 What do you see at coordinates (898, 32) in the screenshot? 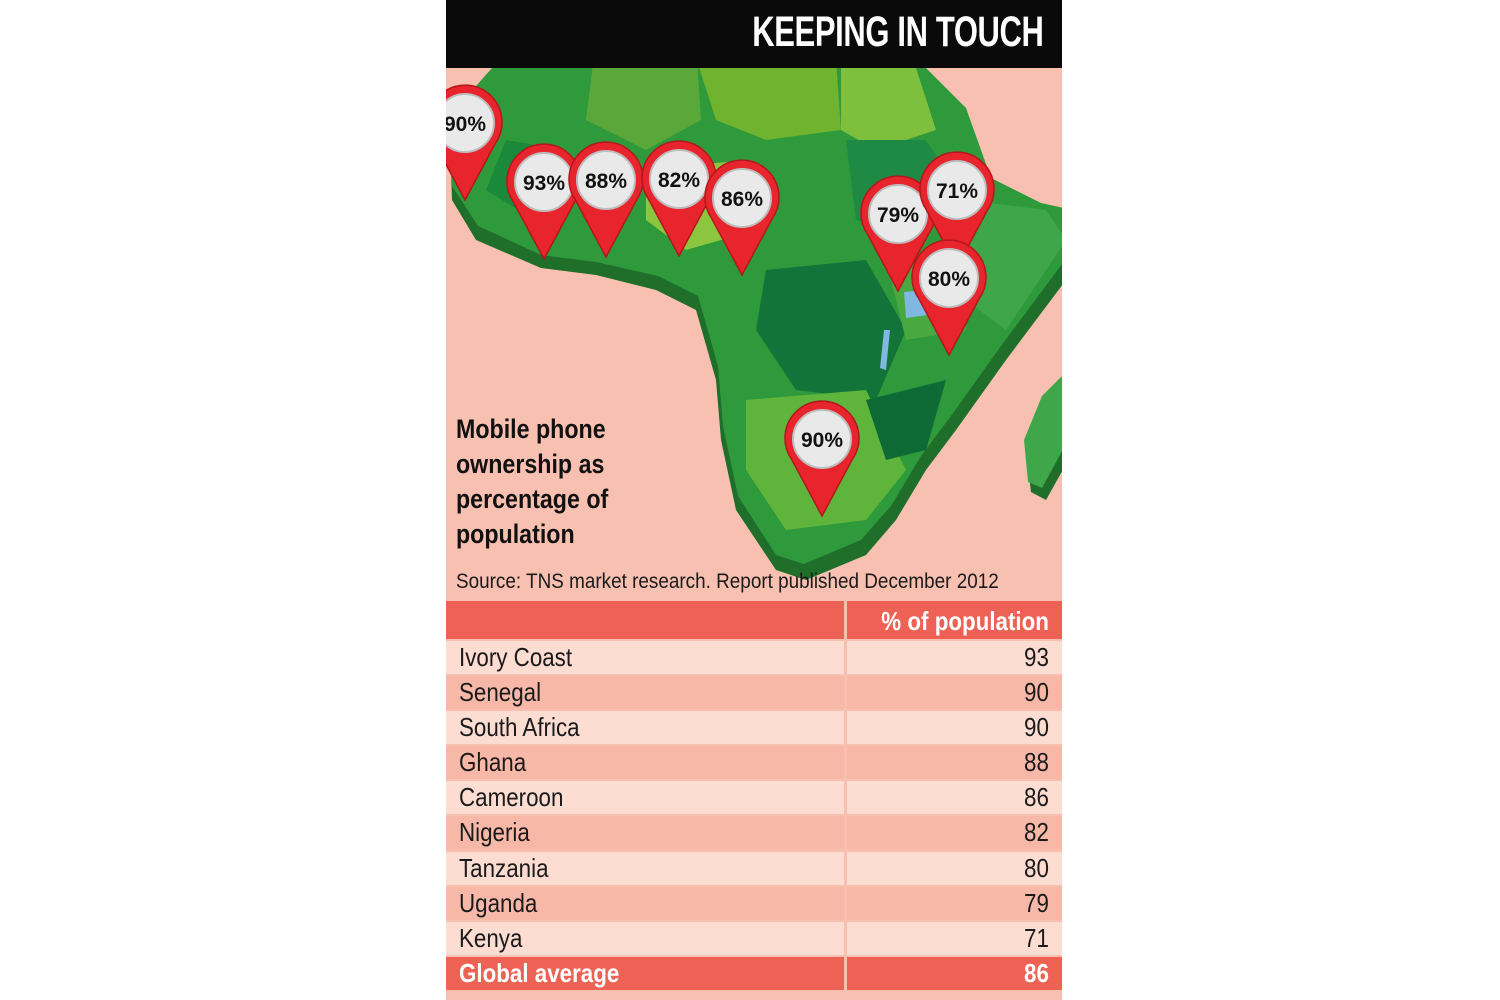
I see `page-title: KEEPING IN TOUCH` at bounding box center [898, 32].